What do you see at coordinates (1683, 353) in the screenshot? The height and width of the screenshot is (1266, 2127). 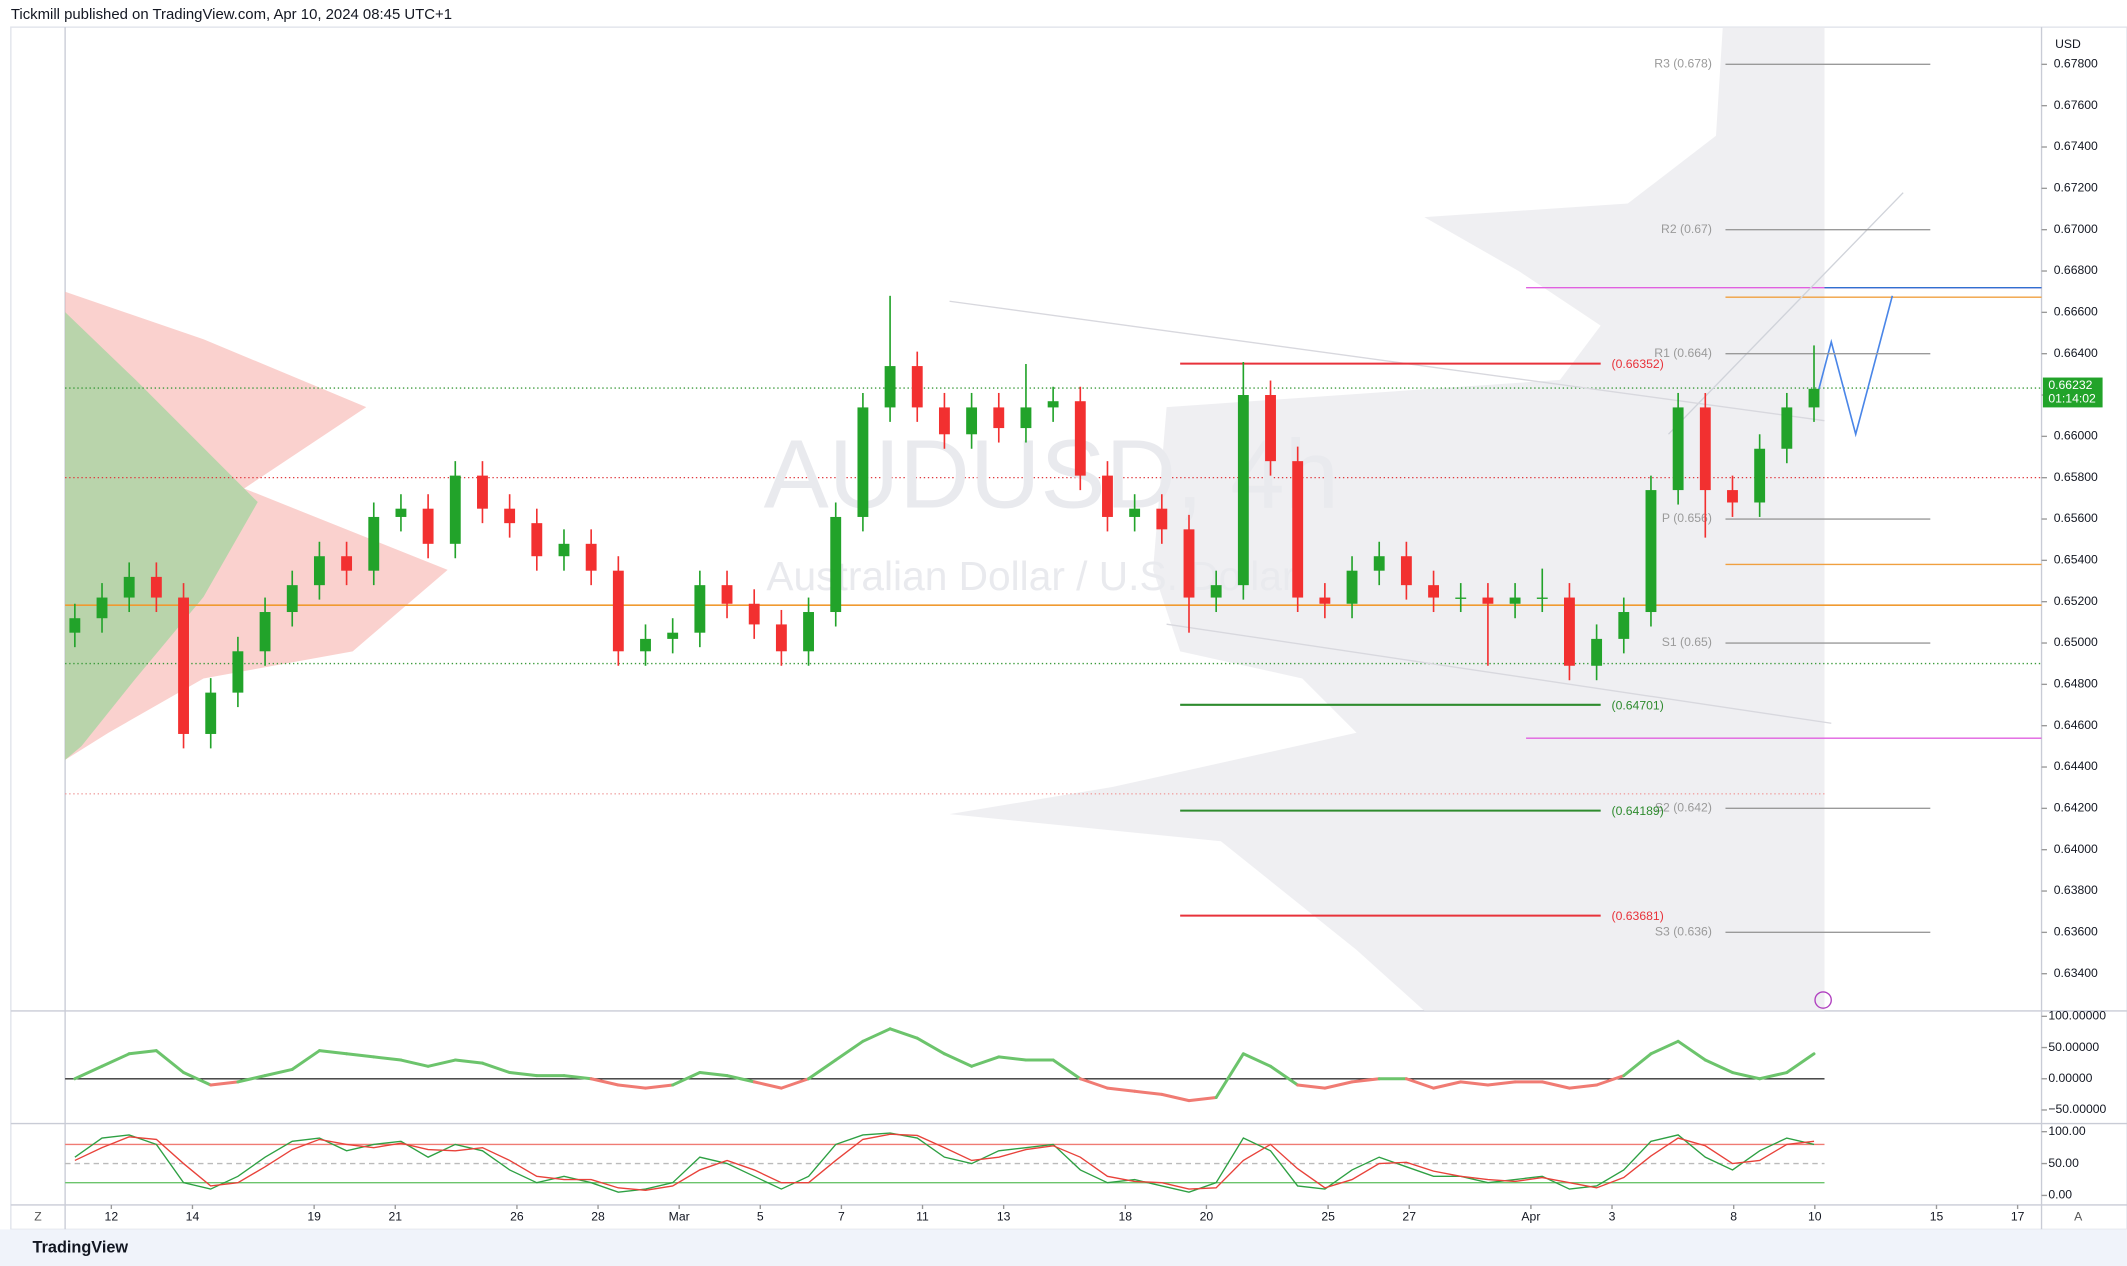 I see `pivot-label: R1 (0.664)` at bounding box center [1683, 353].